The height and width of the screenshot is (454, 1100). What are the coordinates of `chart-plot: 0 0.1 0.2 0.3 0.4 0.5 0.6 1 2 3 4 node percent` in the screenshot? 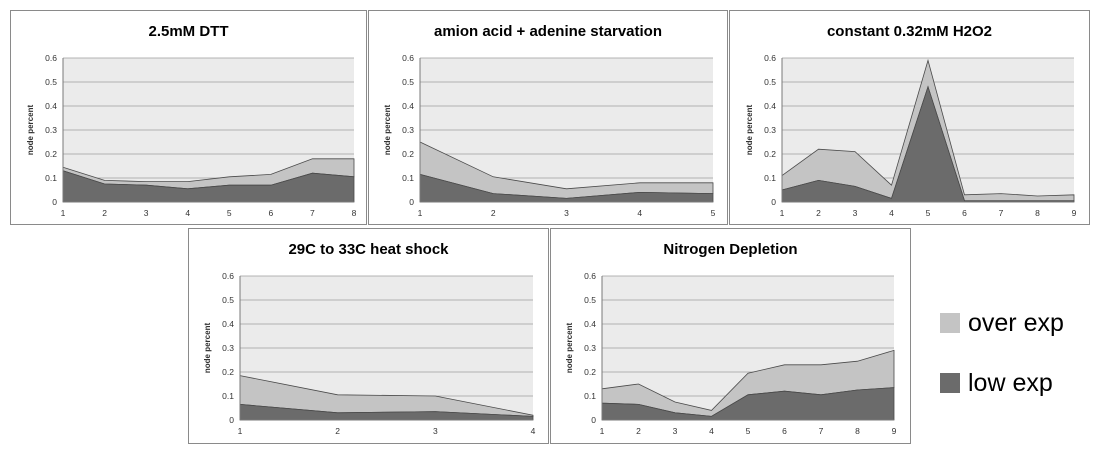 It's located at (369, 353).